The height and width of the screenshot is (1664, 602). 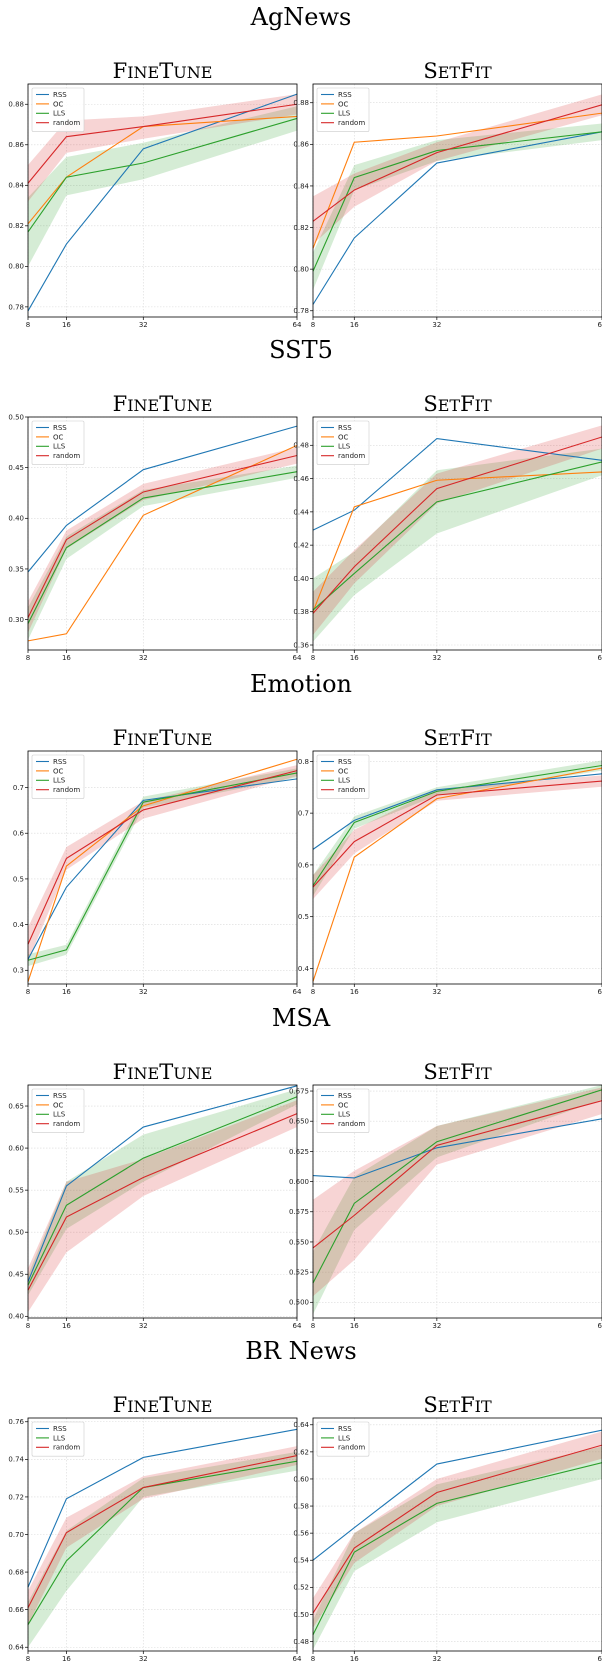 I want to click on y-tick-label: 0.70, so click(x=16, y=1535).